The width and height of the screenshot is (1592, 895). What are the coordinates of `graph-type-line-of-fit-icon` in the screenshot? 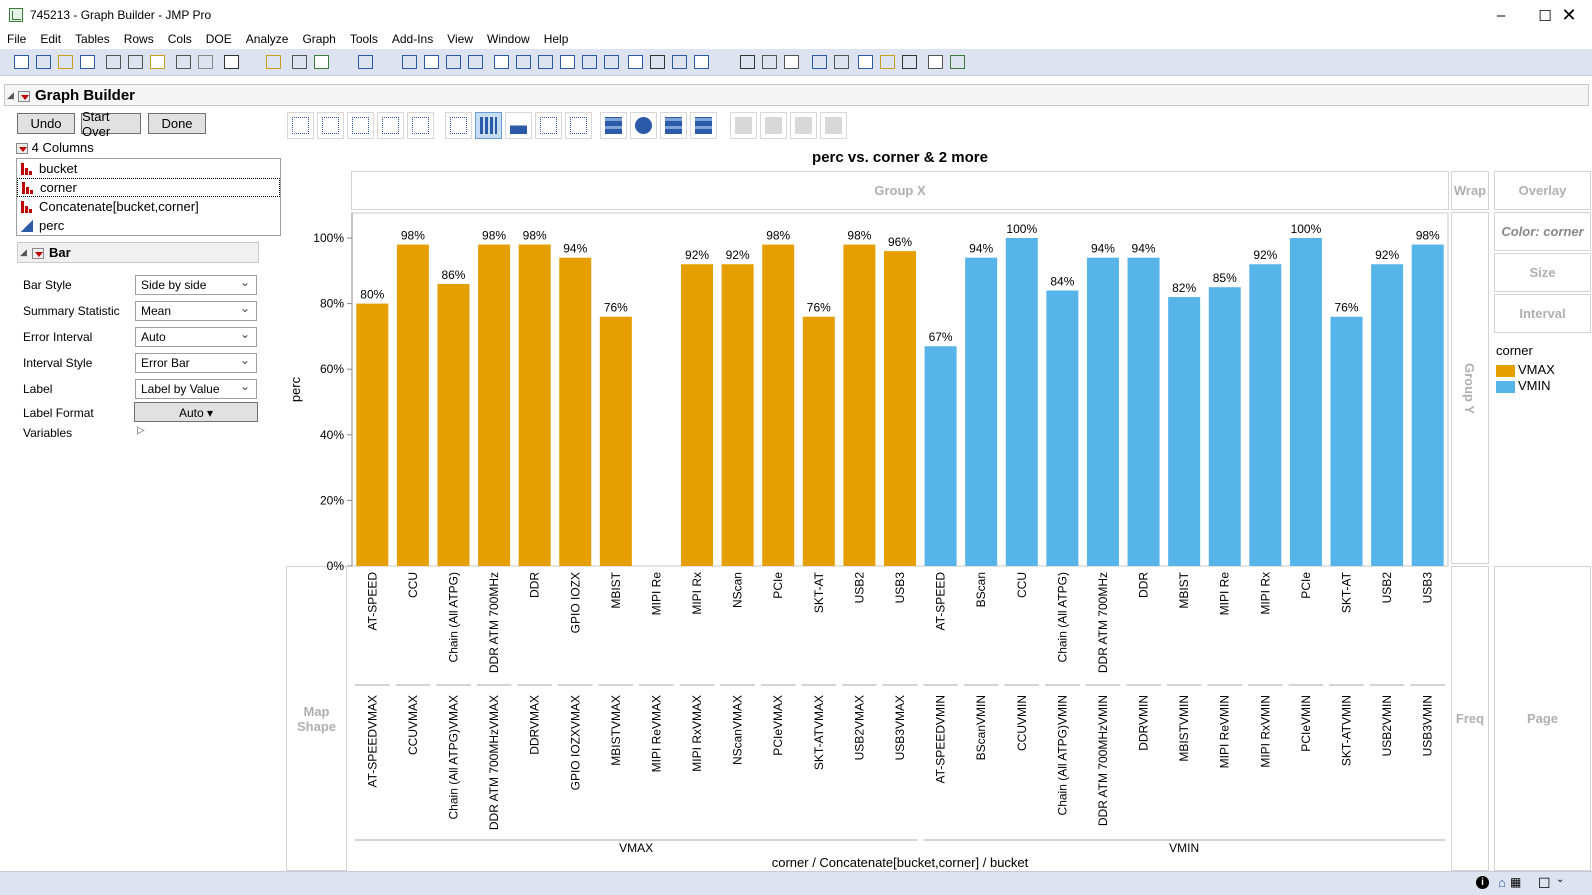 It's located at (360, 125).